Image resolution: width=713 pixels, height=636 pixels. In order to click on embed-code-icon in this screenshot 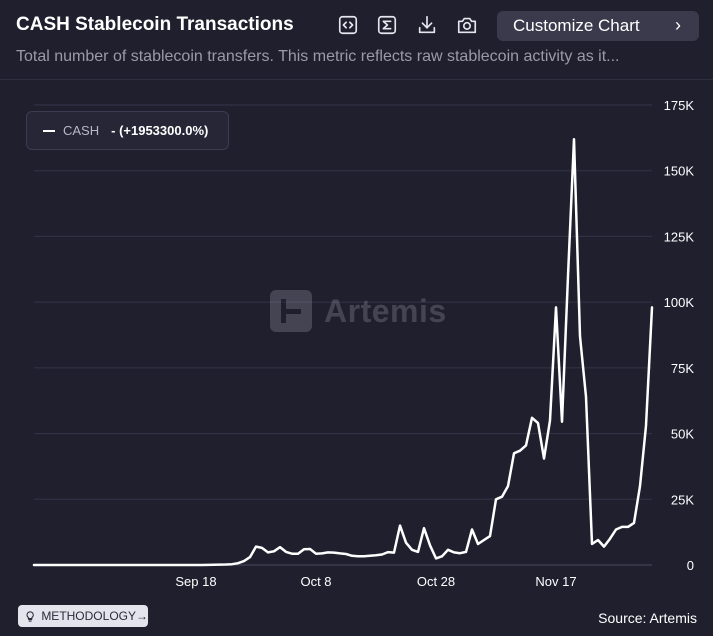, I will do `click(348, 25)`.